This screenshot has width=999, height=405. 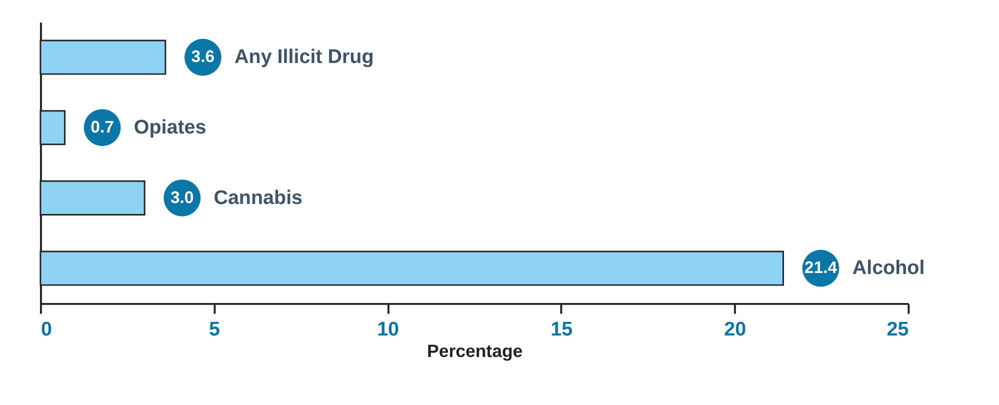 I want to click on y-tick-label: Opiates, so click(x=170, y=127).